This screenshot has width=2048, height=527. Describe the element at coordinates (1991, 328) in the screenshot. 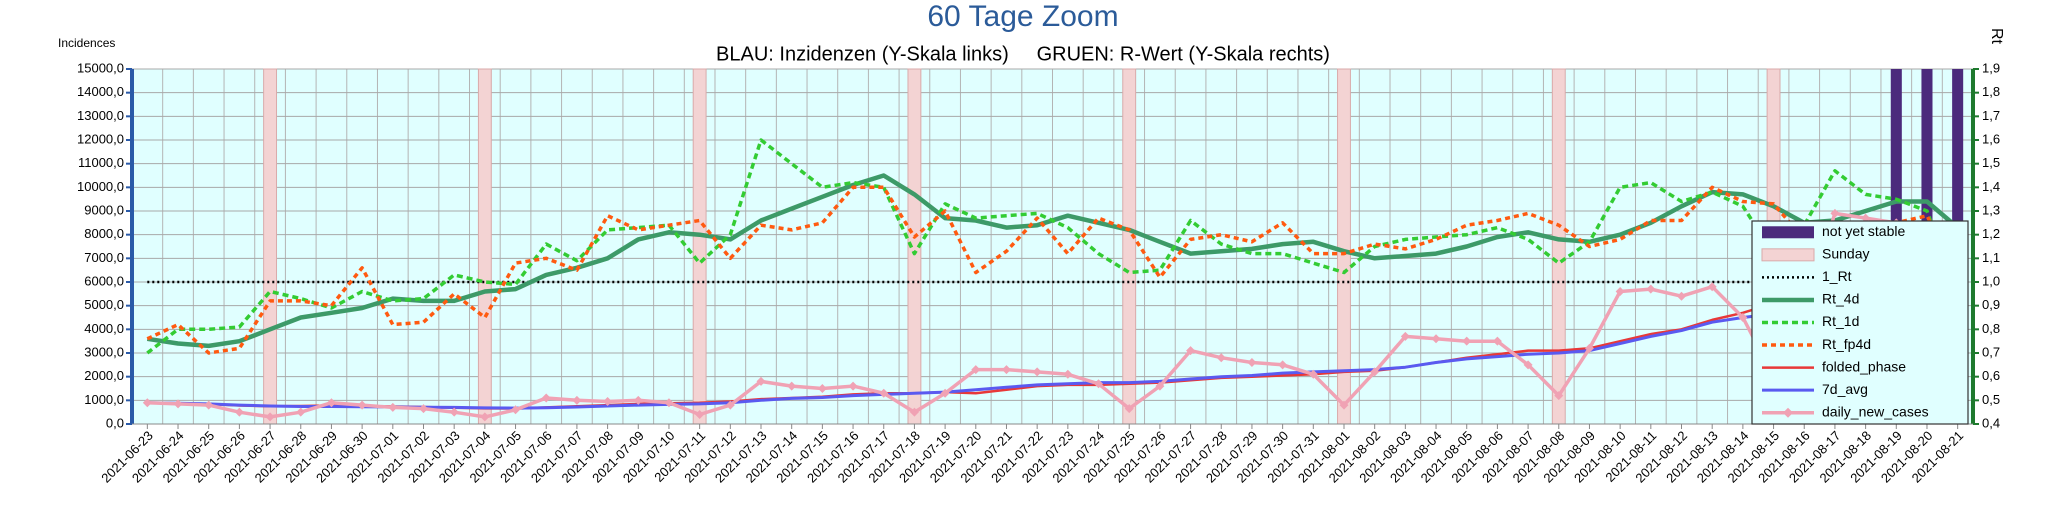

I see `y2-tick-label: 0,8` at that location.